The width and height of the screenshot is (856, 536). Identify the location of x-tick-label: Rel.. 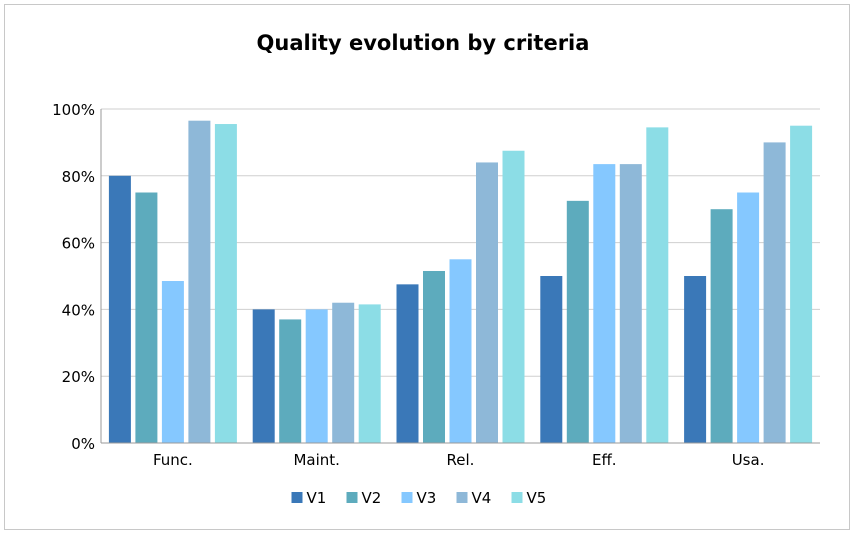
(461, 460).